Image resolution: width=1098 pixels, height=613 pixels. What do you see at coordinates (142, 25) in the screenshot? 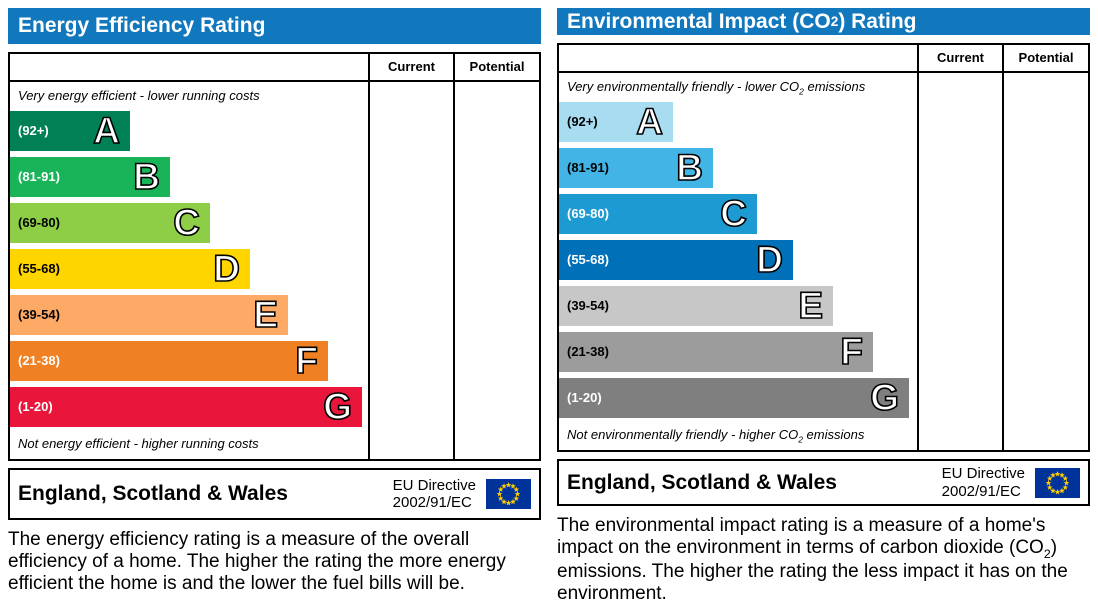
I see `panel-title-text: Energy Efficiency Rating` at bounding box center [142, 25].